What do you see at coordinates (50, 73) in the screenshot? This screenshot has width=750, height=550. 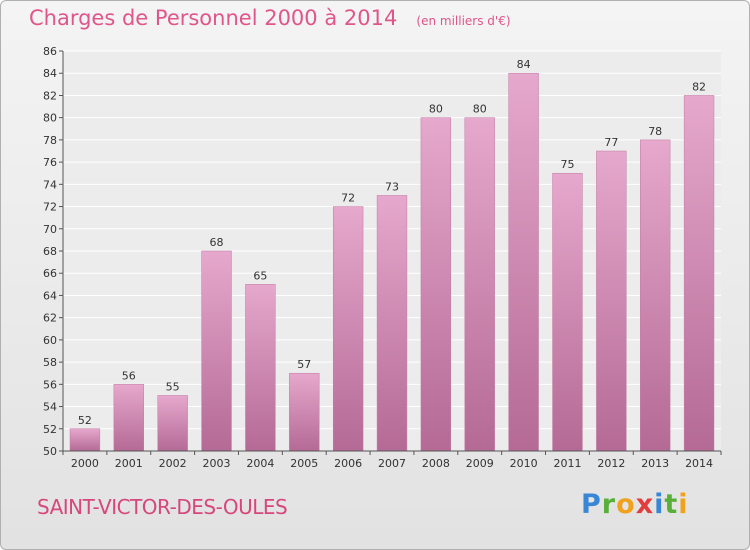 I see `y-tick-label: 84` at bounding box center [50, 73].